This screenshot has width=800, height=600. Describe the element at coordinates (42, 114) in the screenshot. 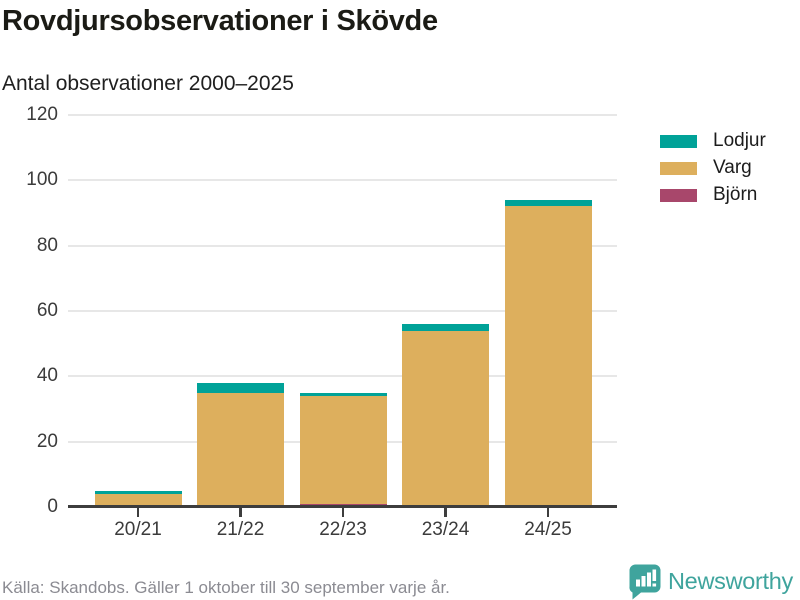

I see `y-axis-label: 120` at that location.